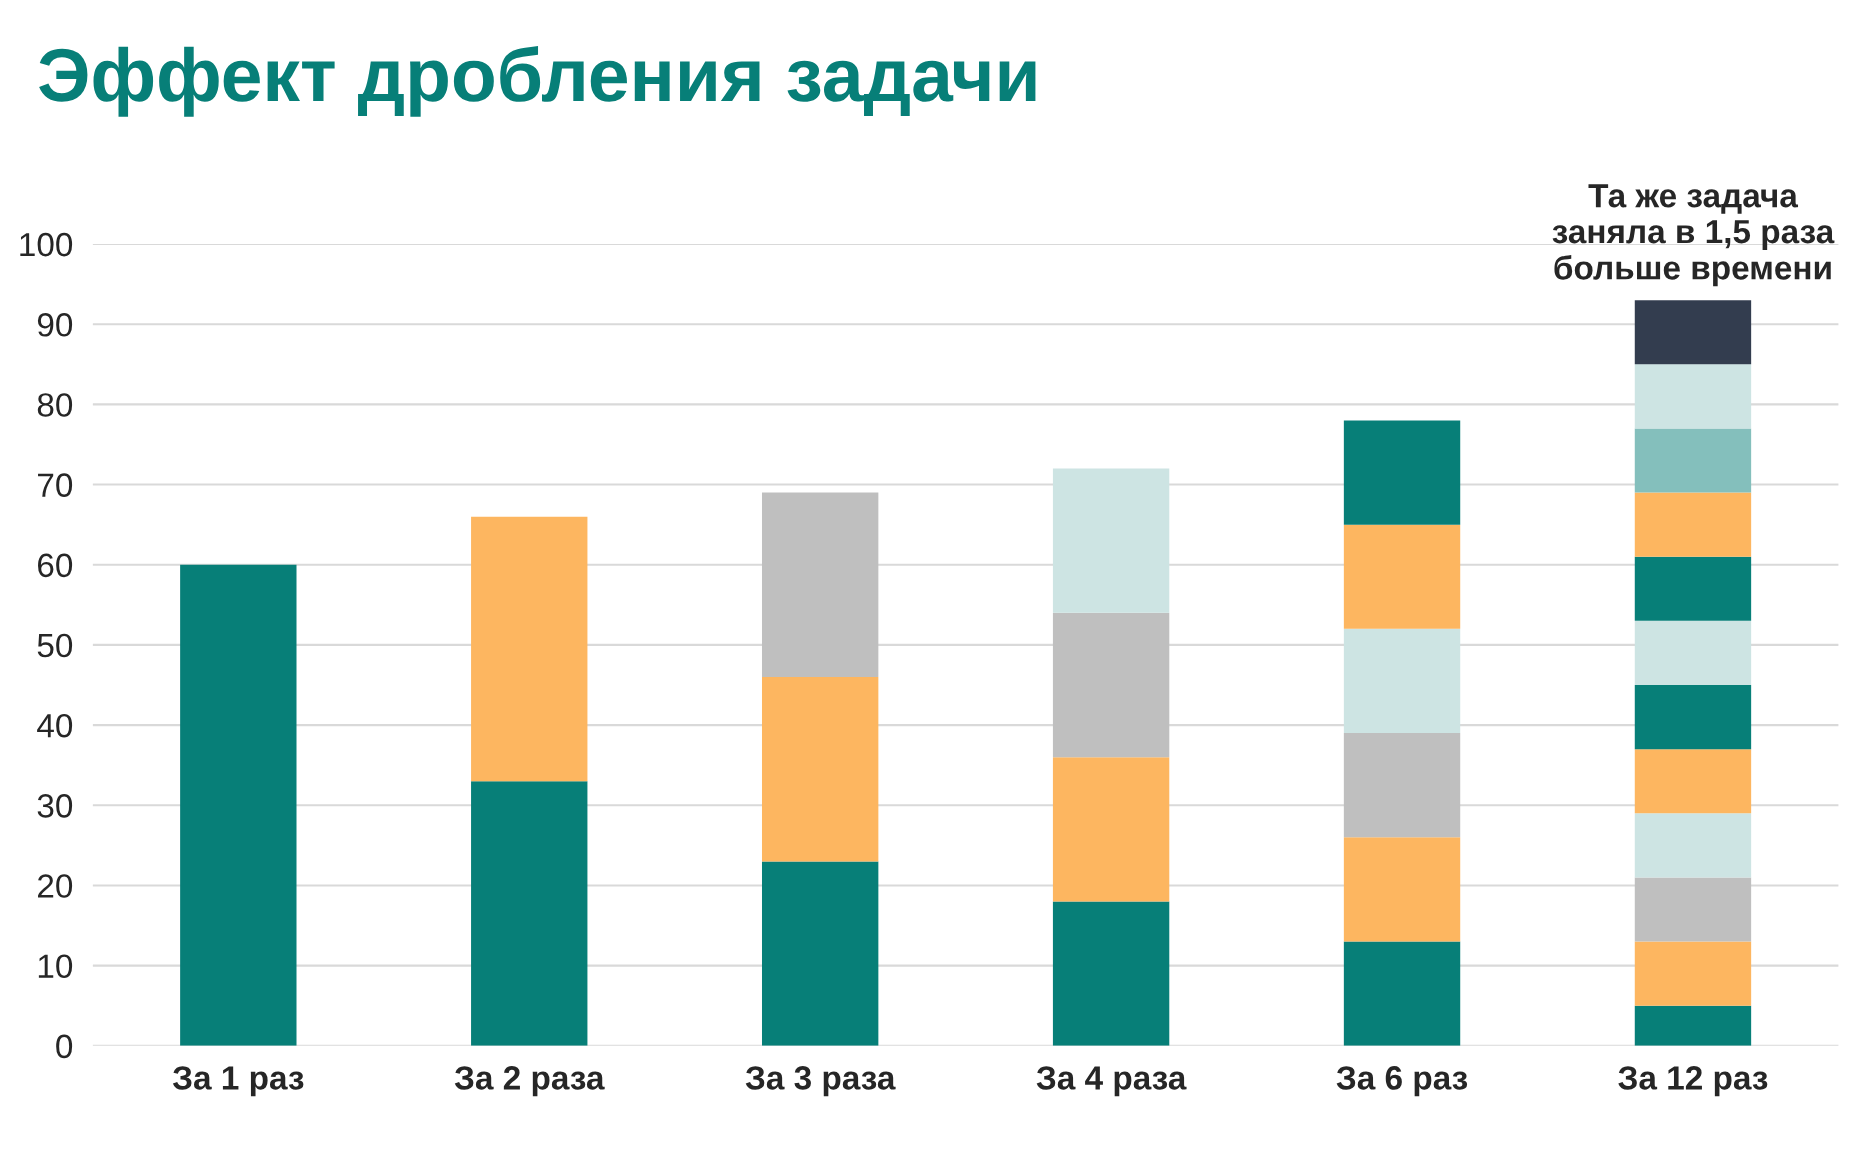 This screenshot has height=1162, width=1857. What do you see at coordinates (537, 81) in the screenshot?
I see `chart-title: Эффект дробления задачи` at bounding box center [537, 81].